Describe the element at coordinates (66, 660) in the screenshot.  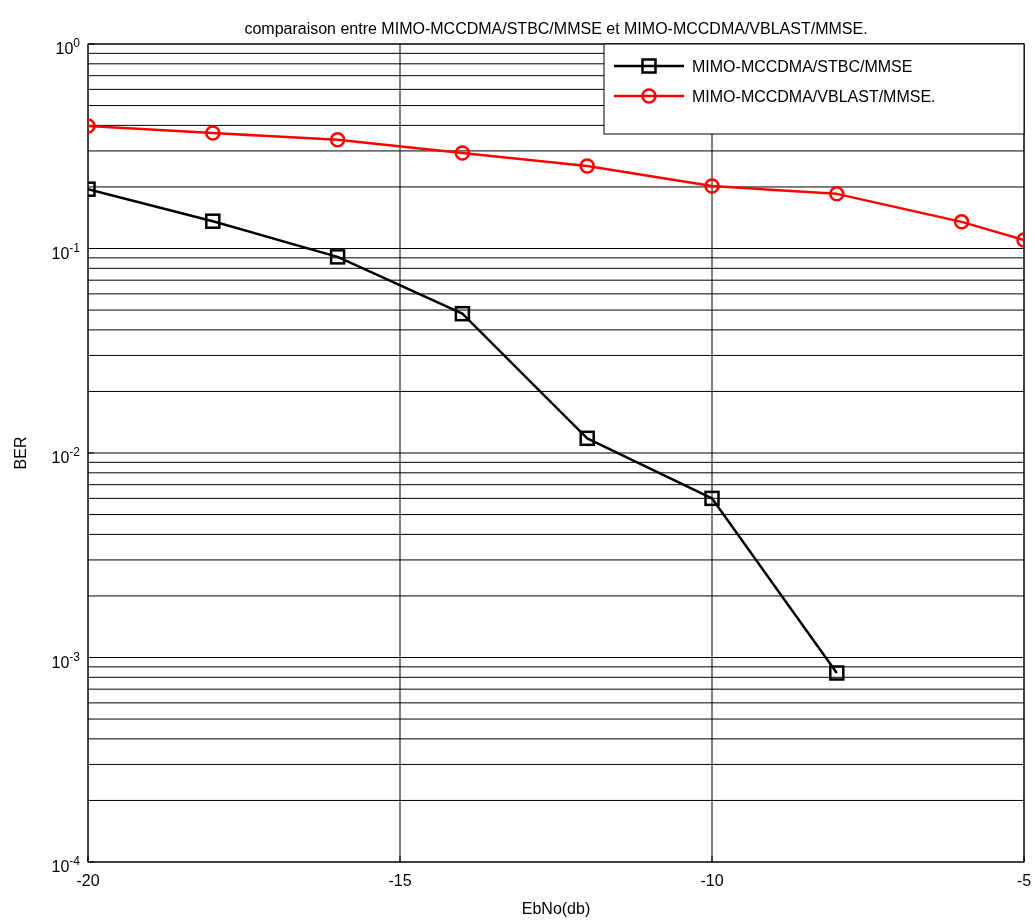
I see `y-tick-label: 10$^{-3}$` at that location.